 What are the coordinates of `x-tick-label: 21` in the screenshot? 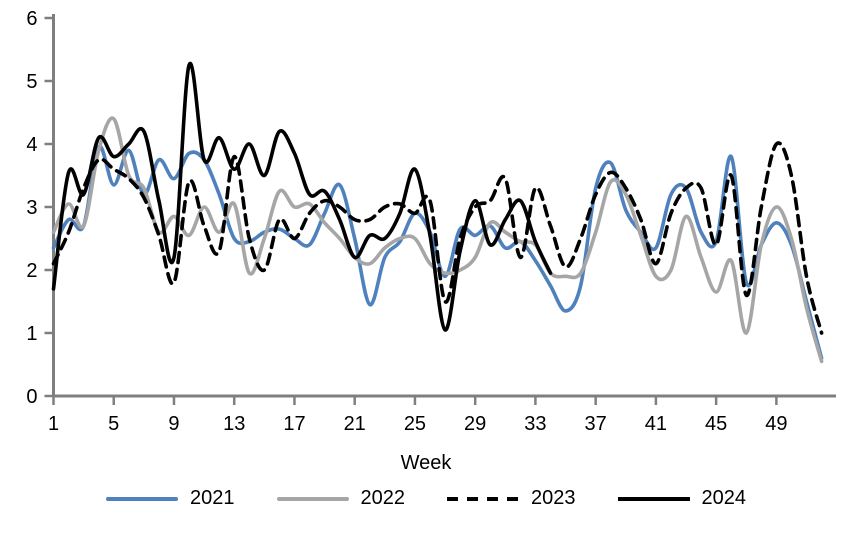 It's located at (355, 424).